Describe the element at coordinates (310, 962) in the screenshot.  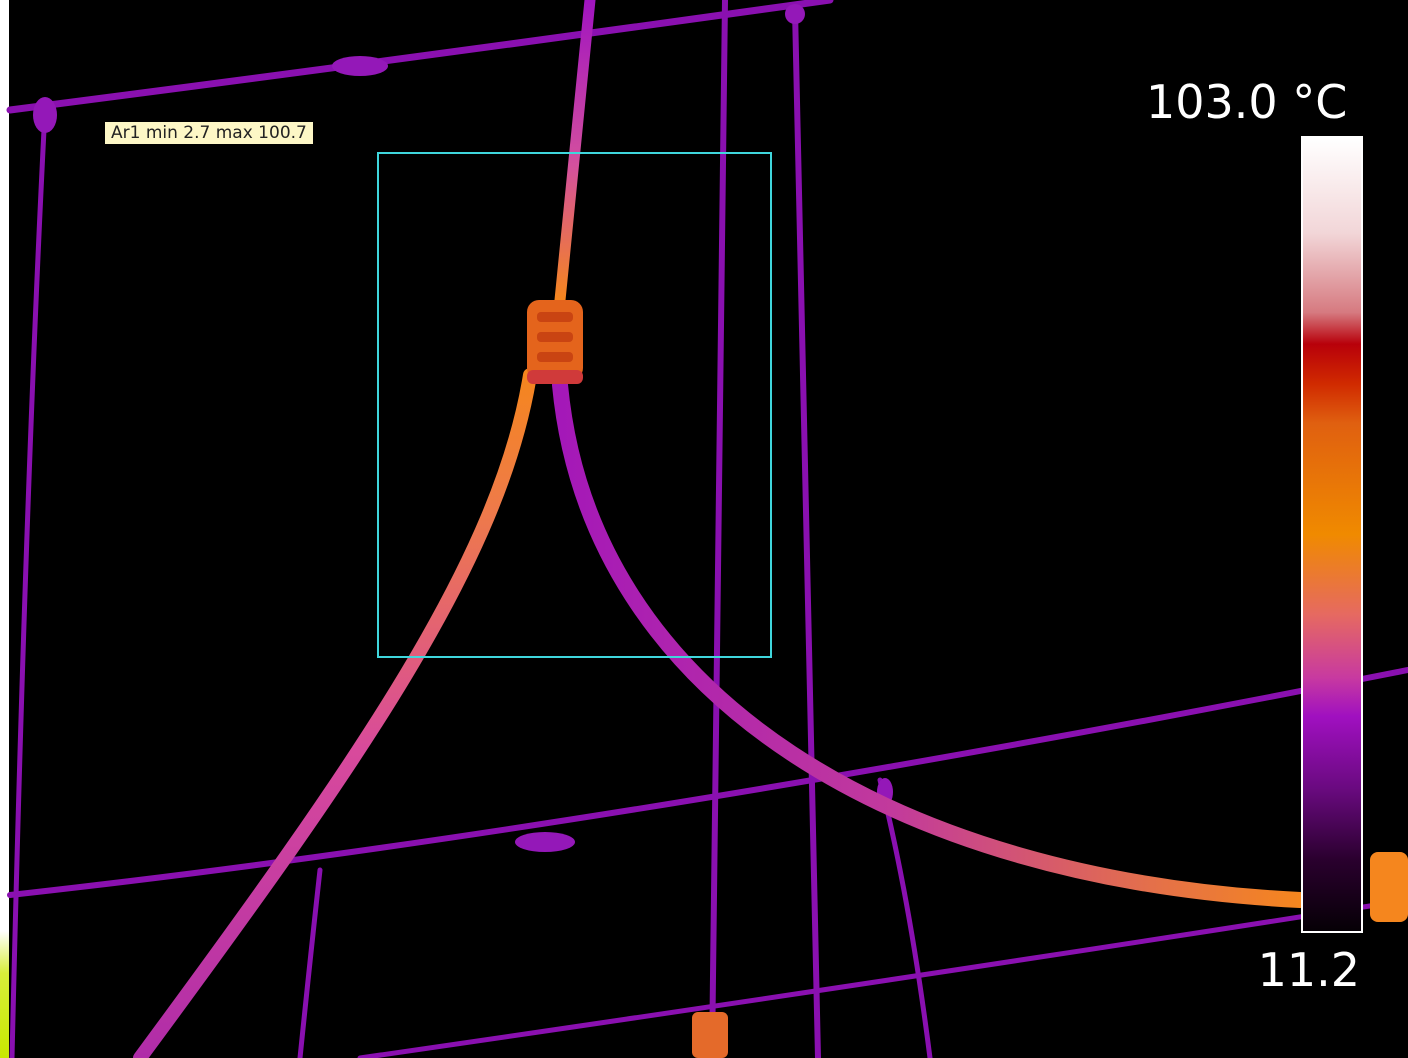
I see `wire-lower-left-vertical` at that location.